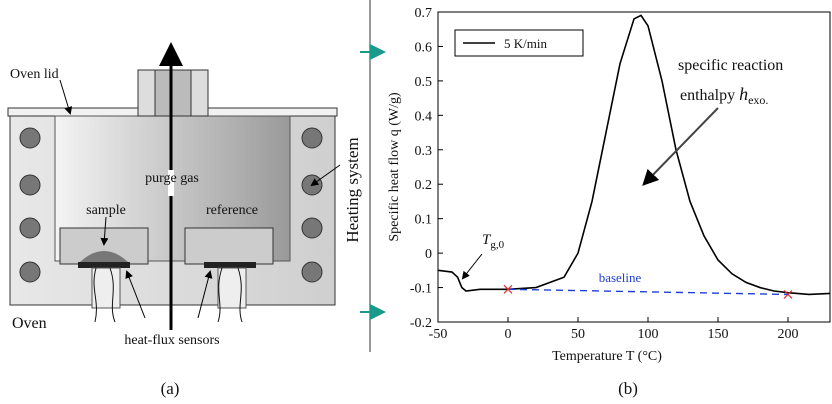 The height and width of the screenshot is (404, 832). What do you see at coordinates (29, 323) in the screenshot?
I see `label: Oven` at bounding box center [29, 323].